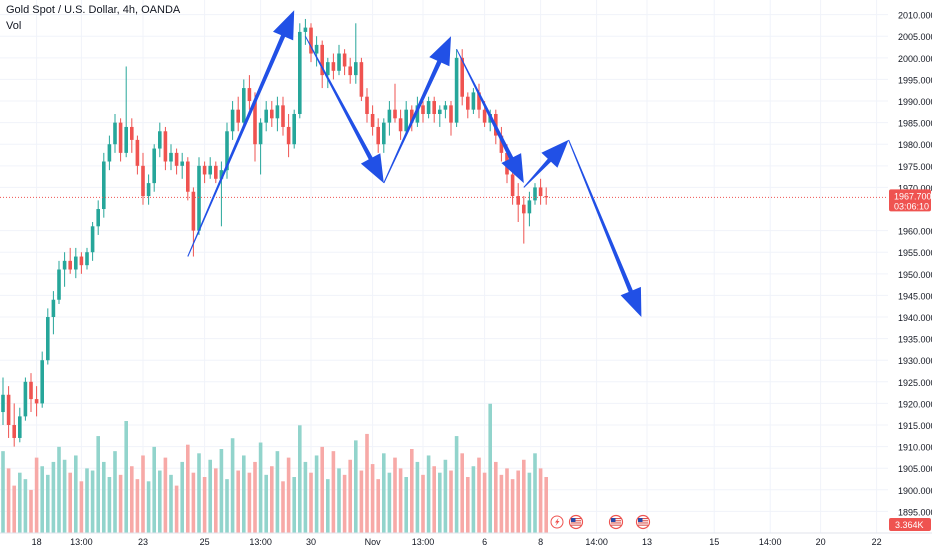 This screenshot has width=932, height=550. What do you see at coordinates (600, 522) in the screenshot?
I see `event-markers` at bounding box center [600, 522].